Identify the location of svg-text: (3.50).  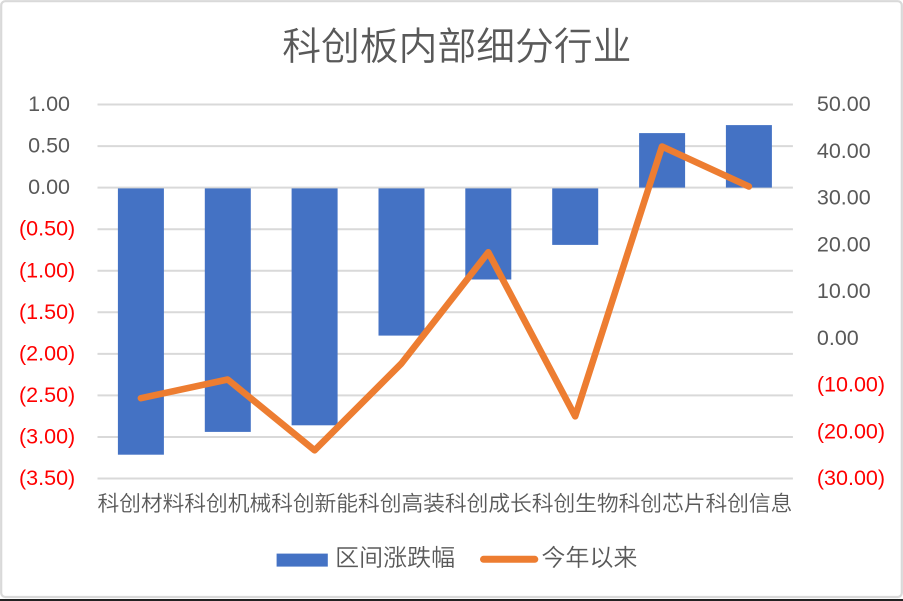
(47, 478).